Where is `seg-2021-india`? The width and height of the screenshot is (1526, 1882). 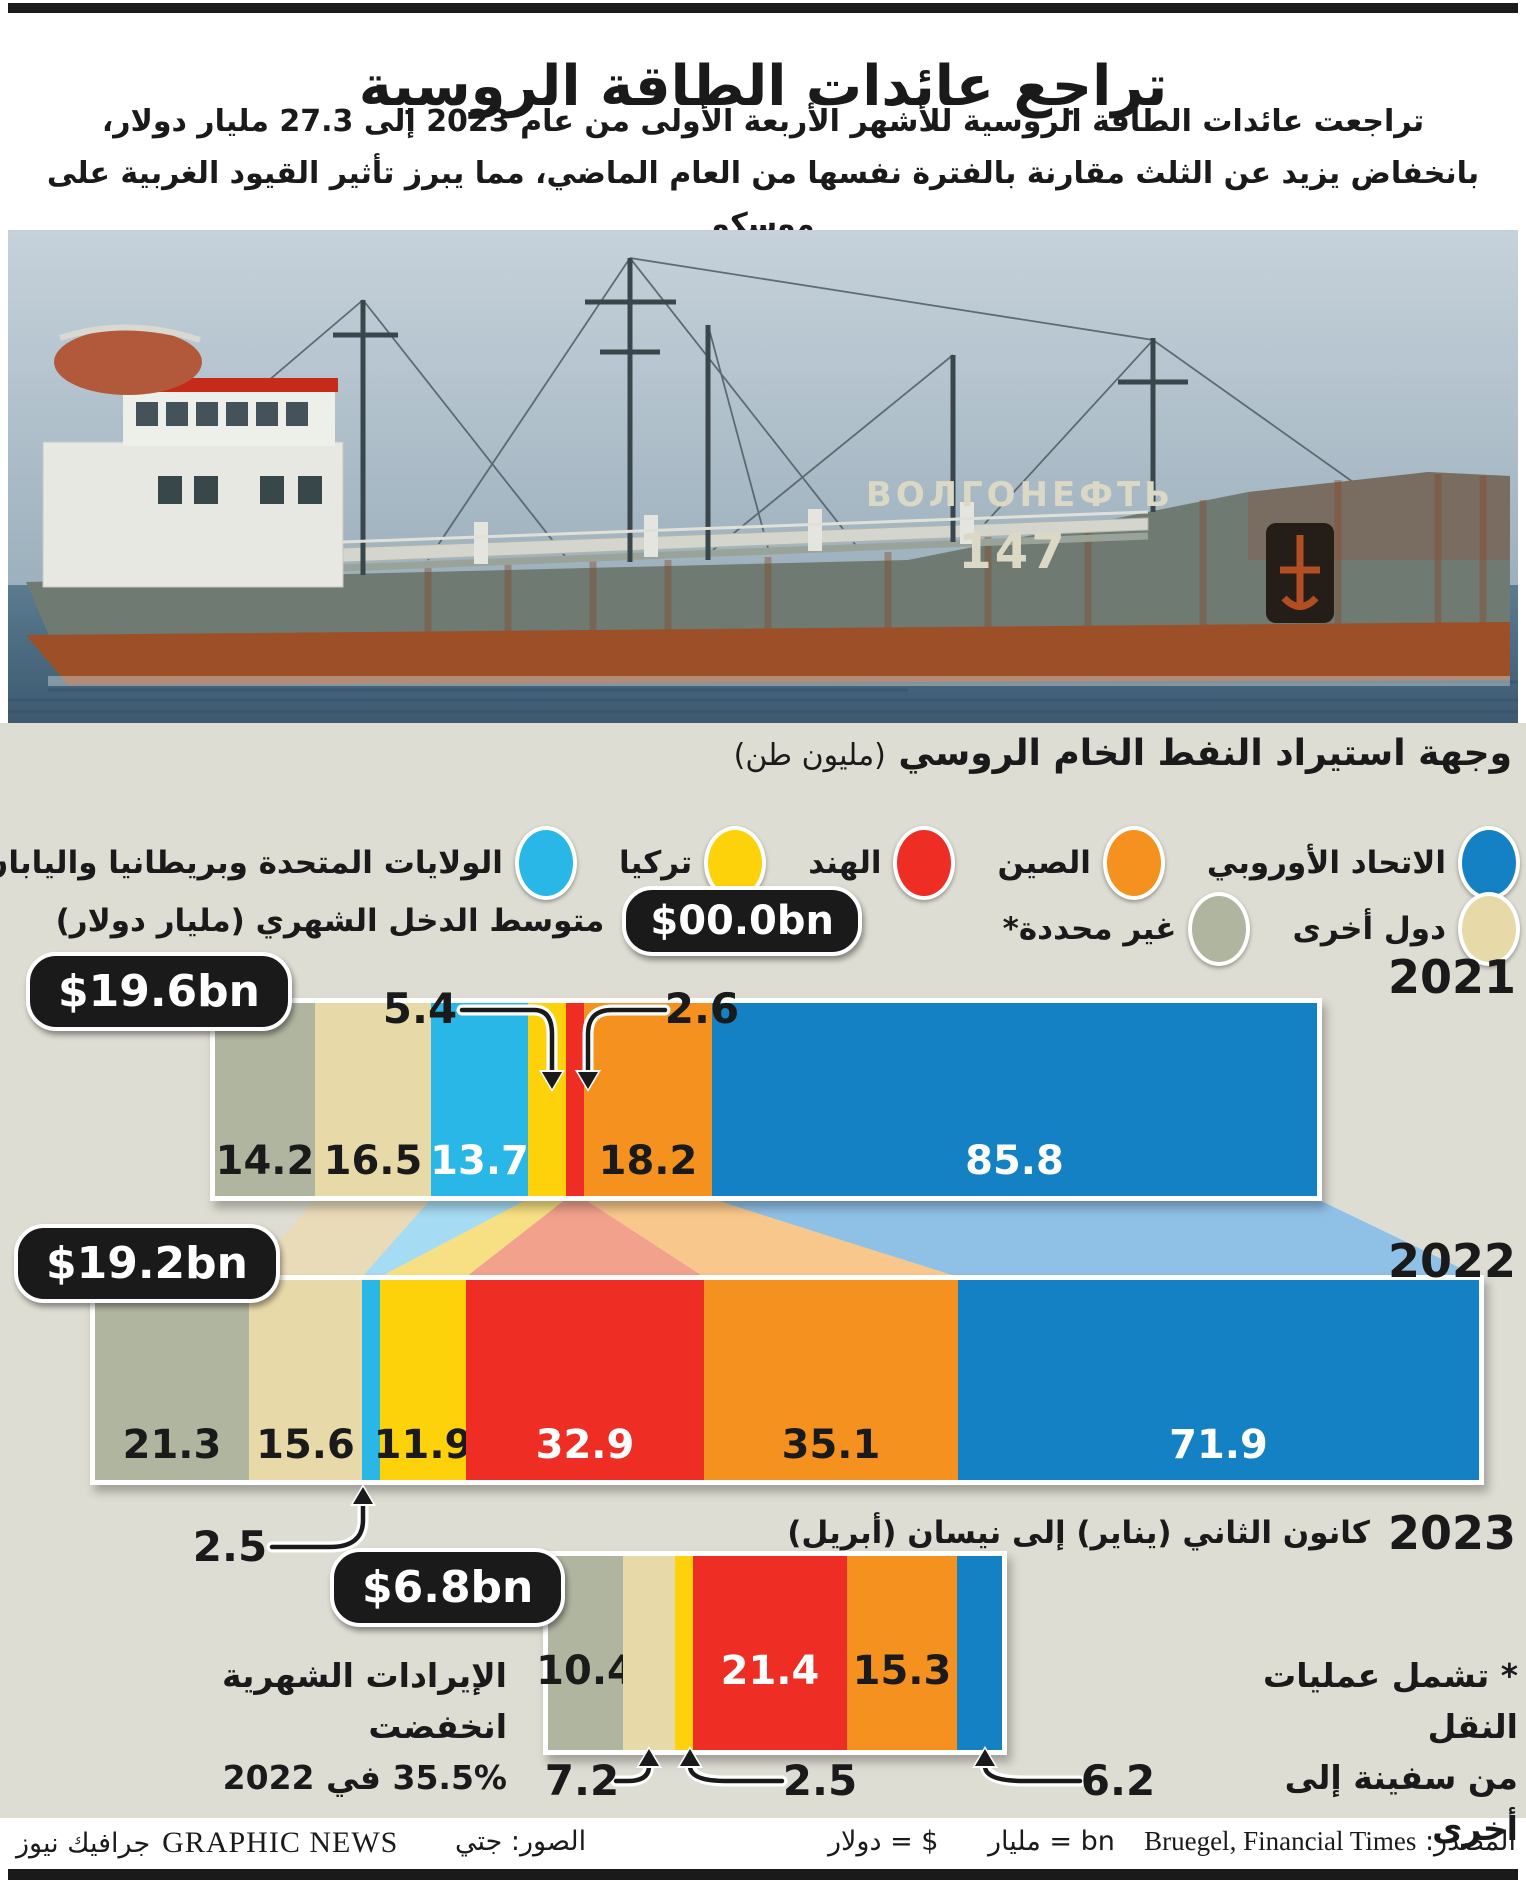
seg-2021-india is located at coordinates (575, 1099).